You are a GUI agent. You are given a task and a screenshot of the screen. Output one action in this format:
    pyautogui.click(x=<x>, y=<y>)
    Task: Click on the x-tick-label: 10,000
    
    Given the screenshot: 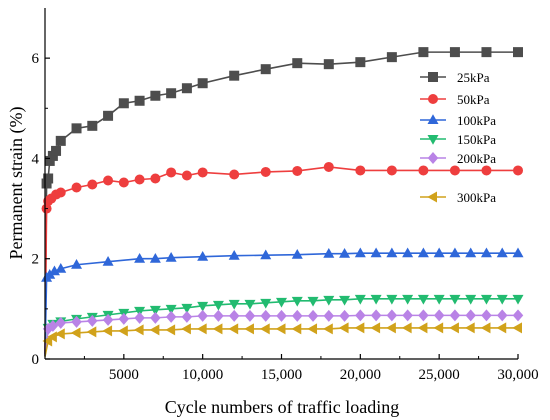 What is the action you would take?
    pyautogui.click(x=202, y=375)
    